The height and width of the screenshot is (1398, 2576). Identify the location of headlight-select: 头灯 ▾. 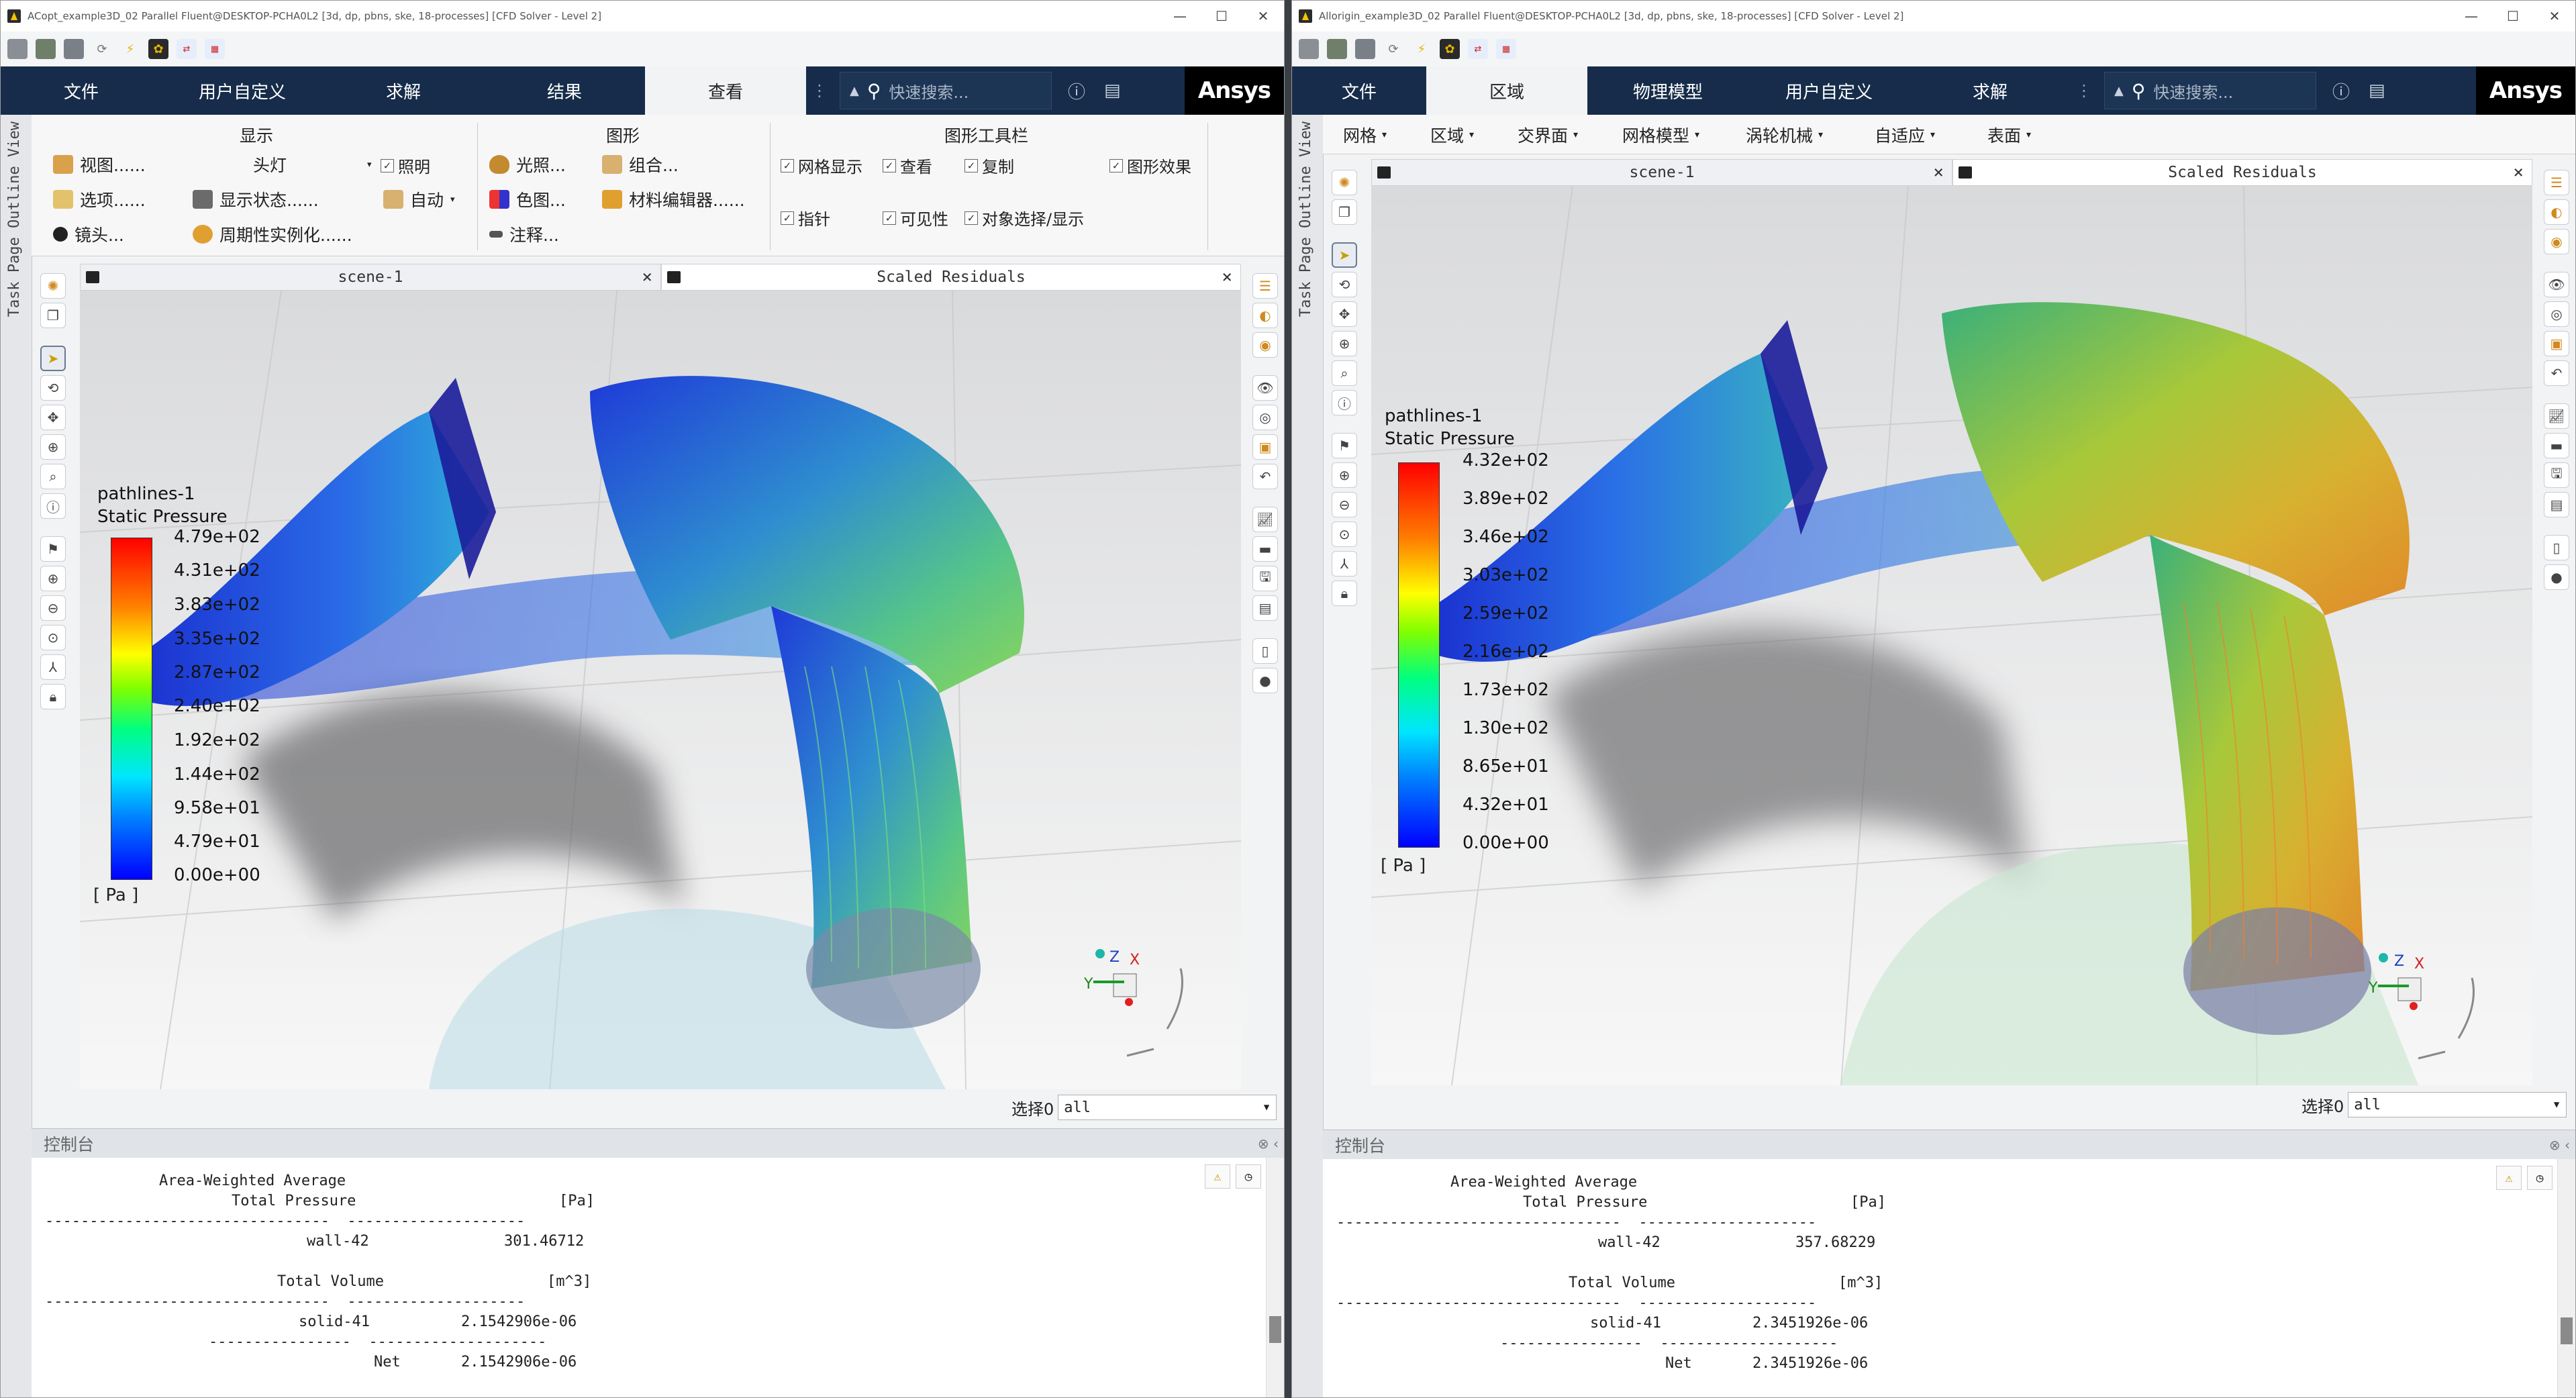
(312, 166).